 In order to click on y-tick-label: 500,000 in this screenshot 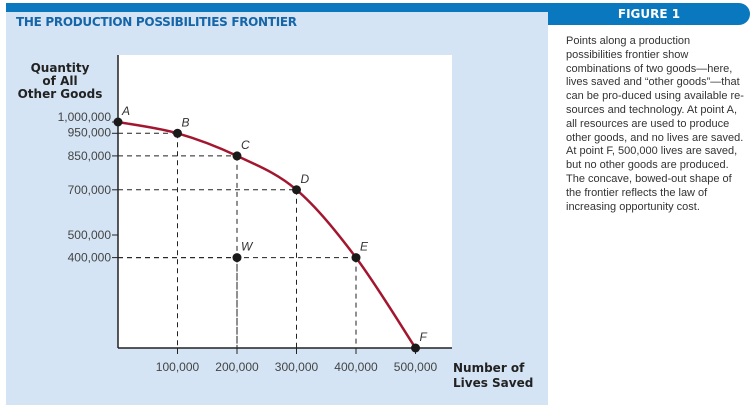, I will do `click(90, 235)`.